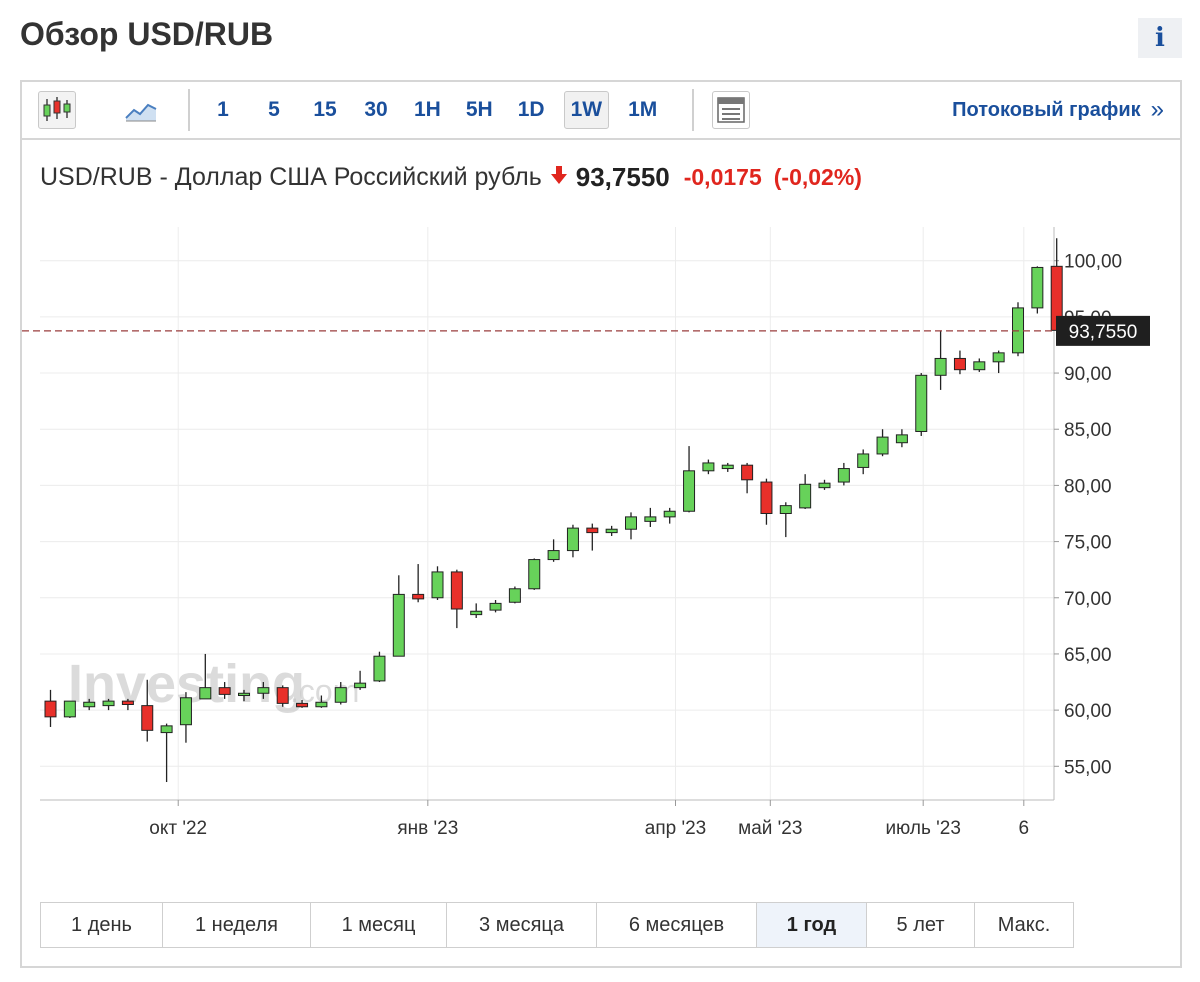  What do you see at coordinates (643, 109) in the screenshot?
I see `interval-1m: 1M` at bounding box center [643, 109].